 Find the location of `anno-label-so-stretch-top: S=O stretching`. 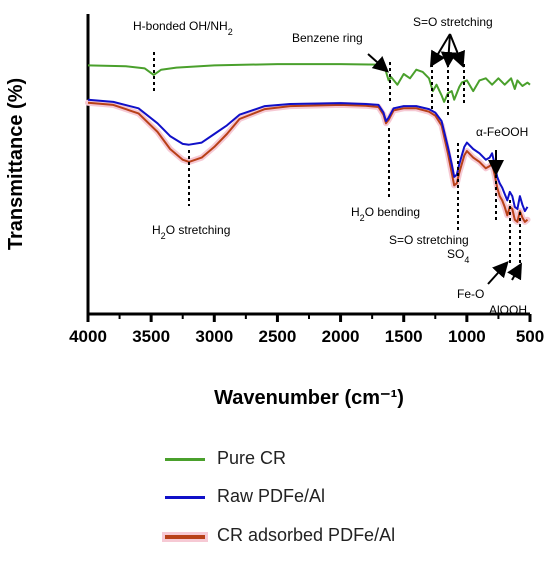

anno-label-so-stretch-top: S=O stretching is located at coordinates (453, 22).